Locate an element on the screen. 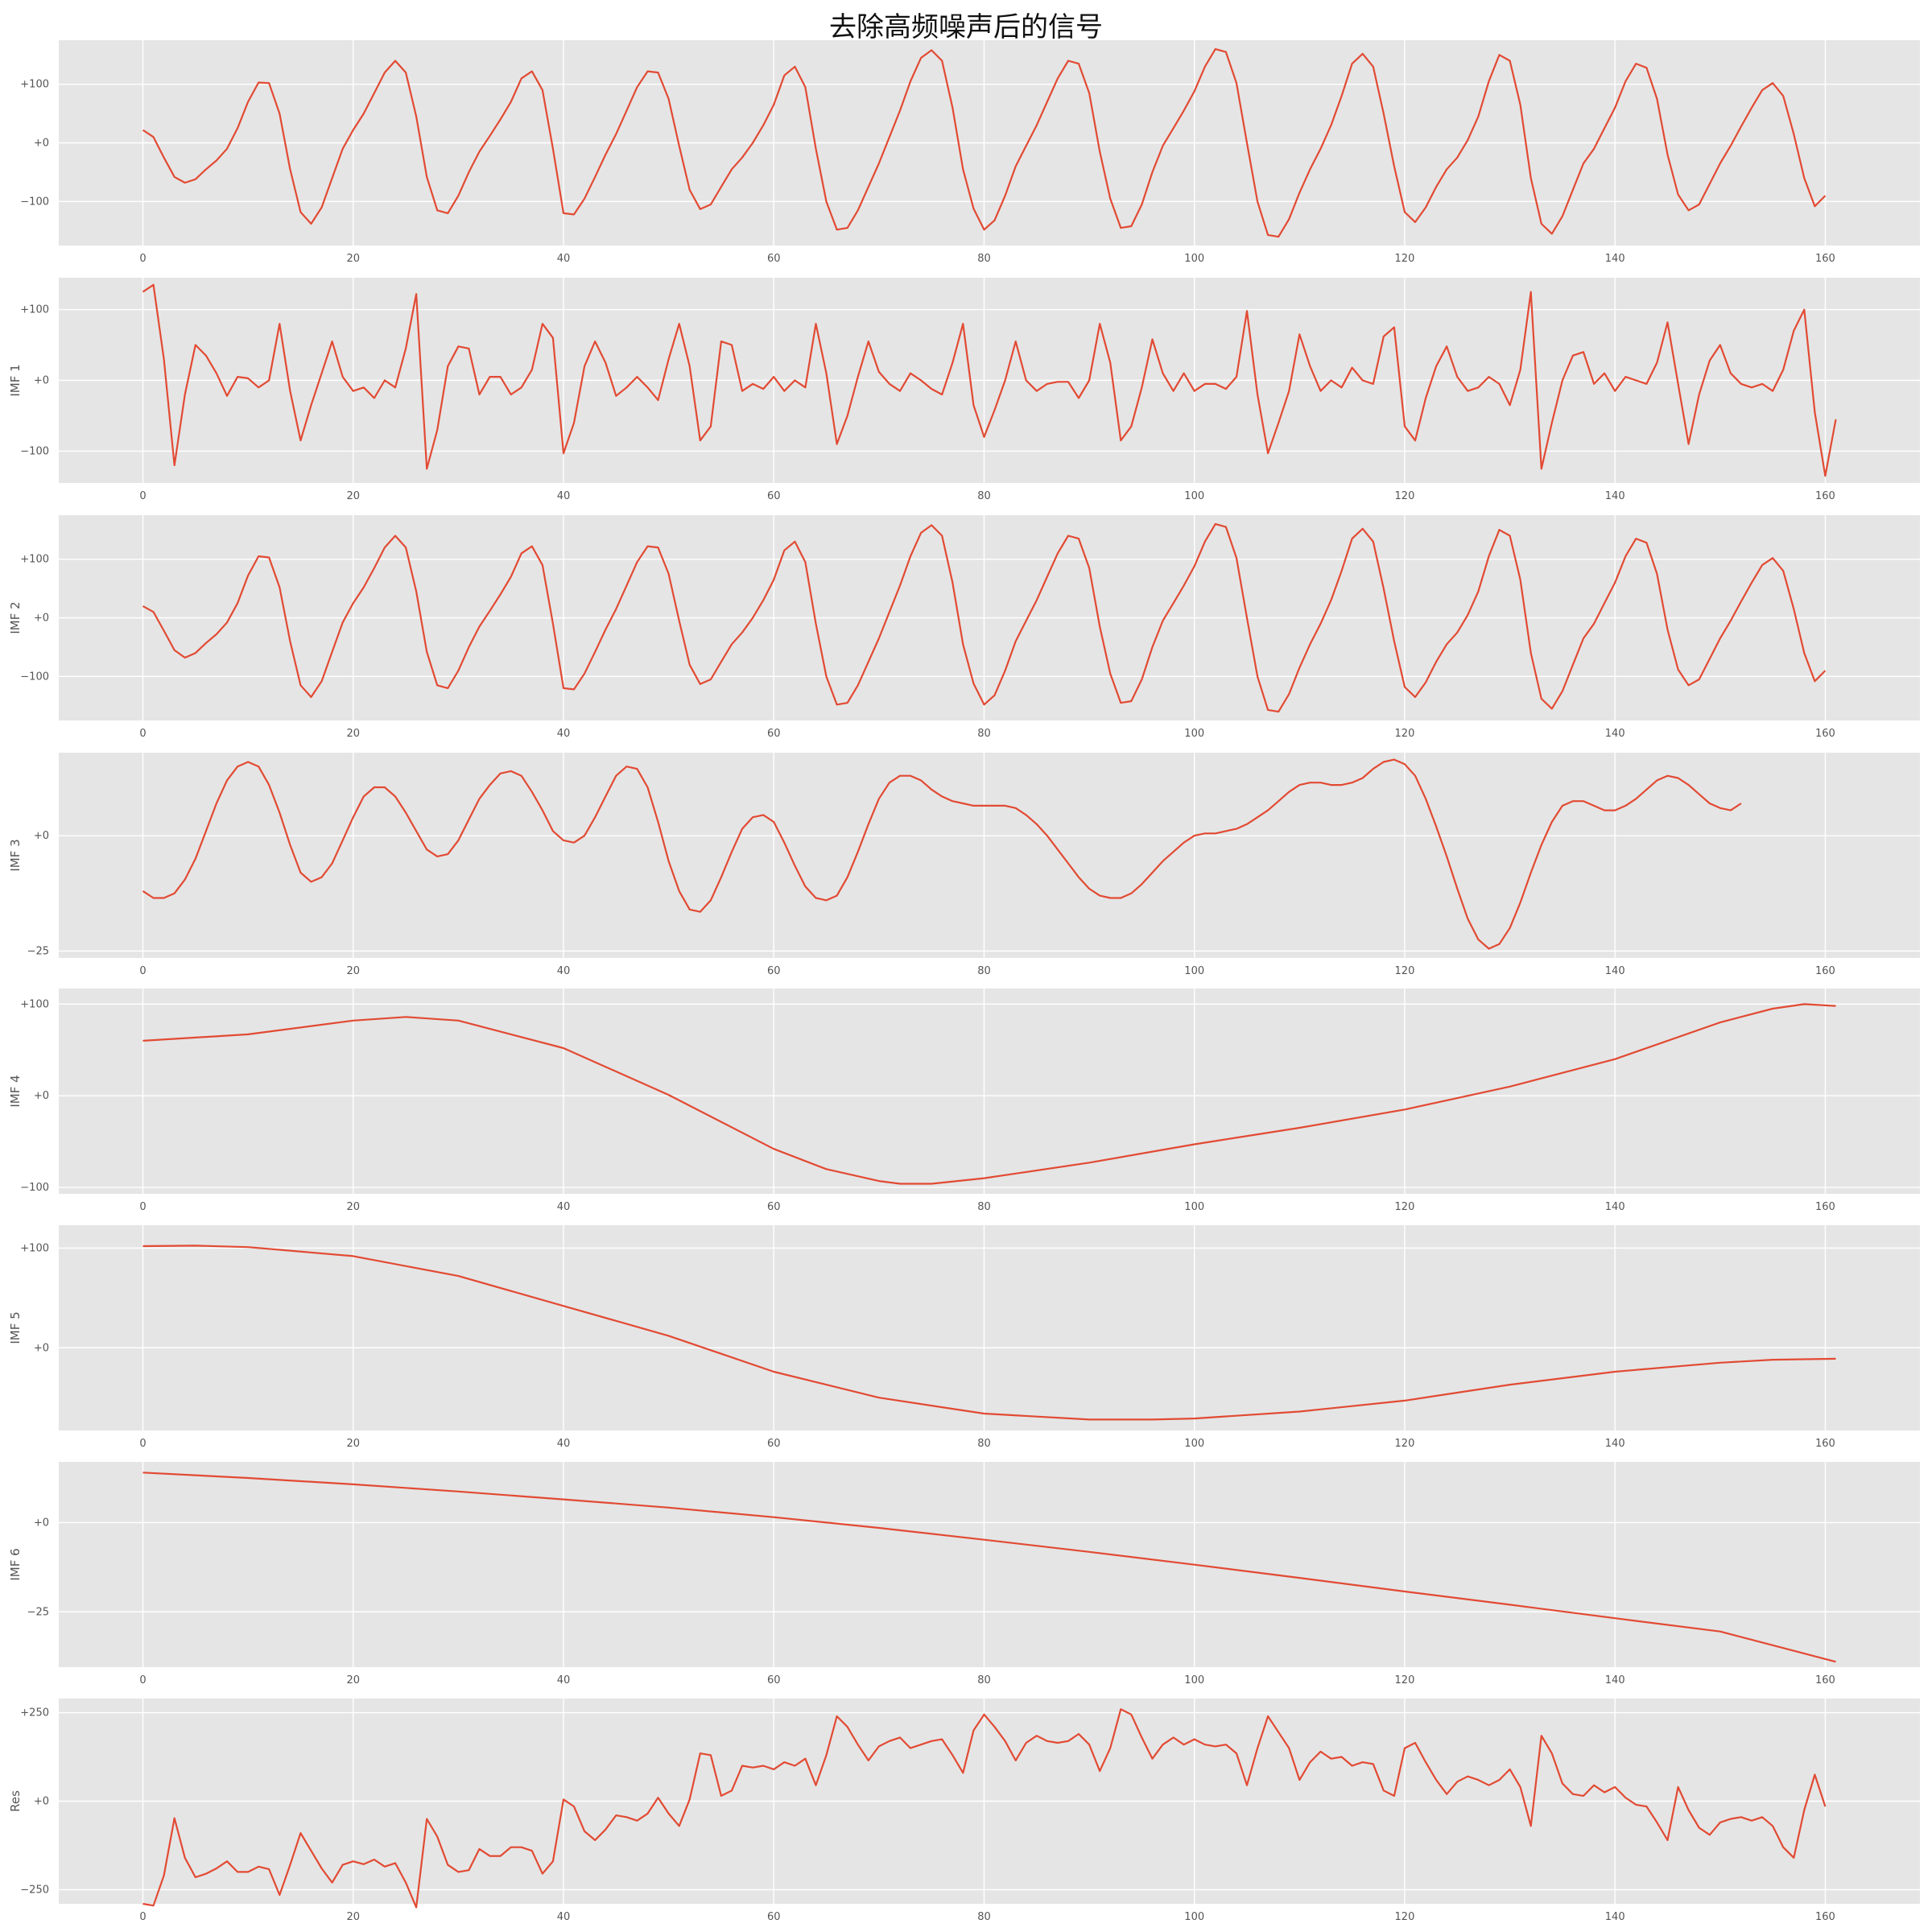  panel-imf6-ytick-label: −25 is located at coordinates (38, 1612).